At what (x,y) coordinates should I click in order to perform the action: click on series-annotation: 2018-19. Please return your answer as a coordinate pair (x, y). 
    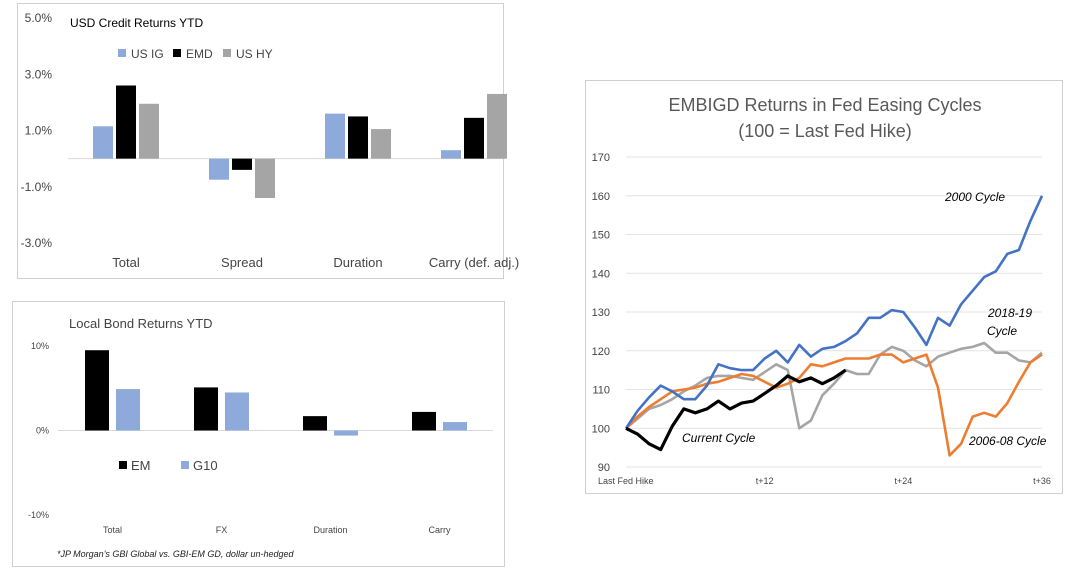
    Looking at the image, I should click on (1009, 313).